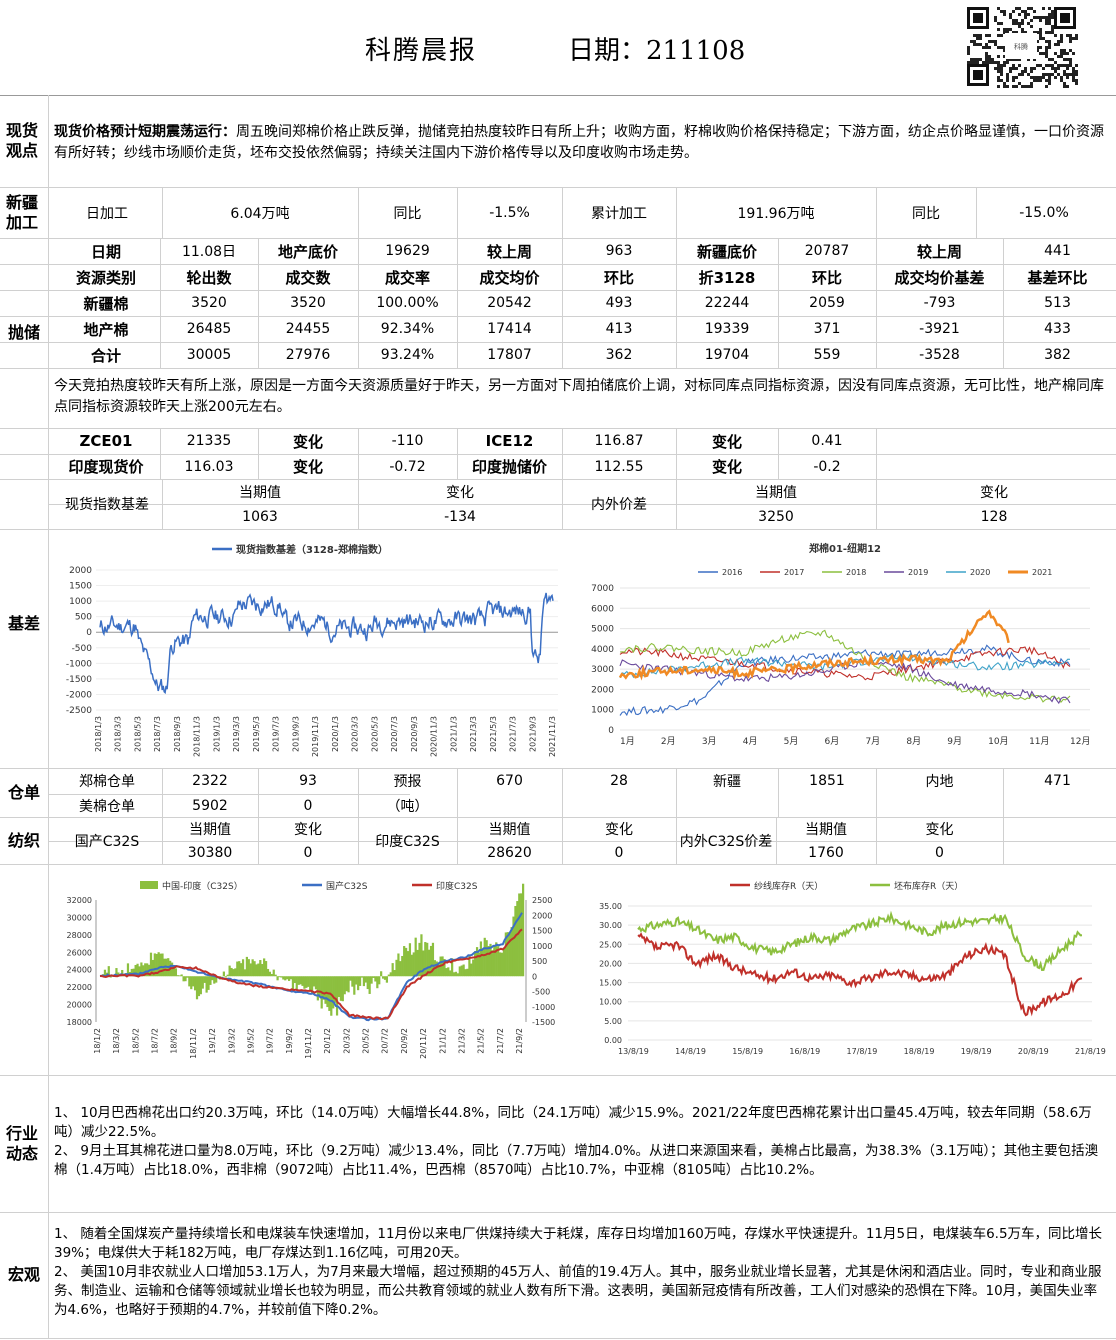  I want to click on x-tick-label: 18/8/19, so click(919, 1051).